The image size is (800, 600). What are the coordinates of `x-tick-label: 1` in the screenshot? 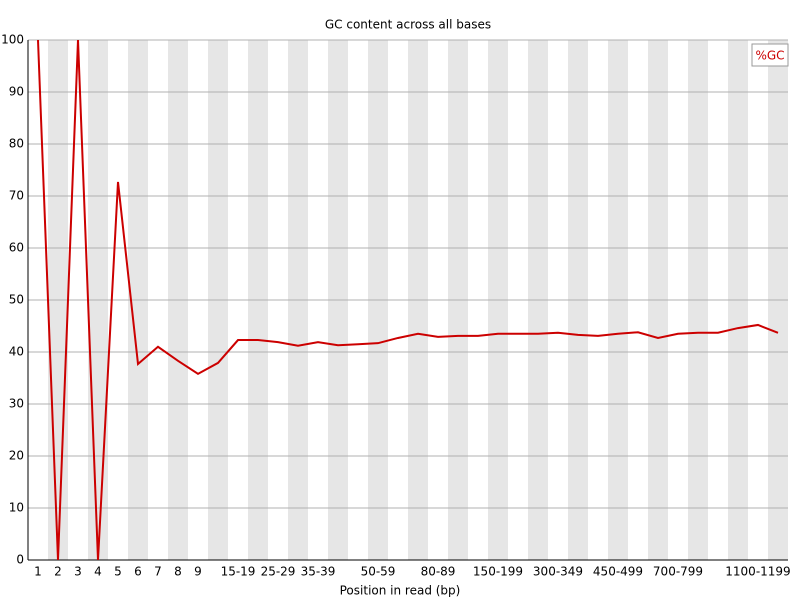 It's located at (38, 572).